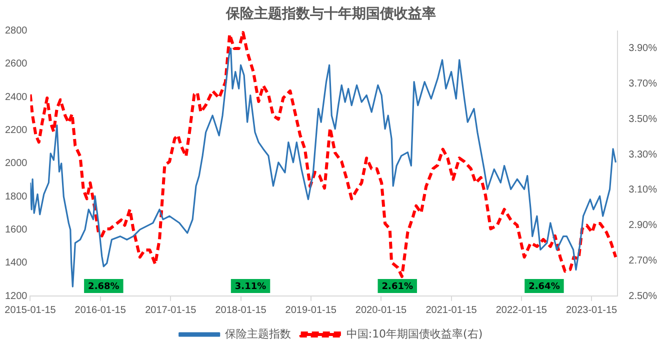 Image resolution: width=664 pixels, height=350 pixels. I want to click on x-tick-label: 2015-01-15, so click(30, 310).